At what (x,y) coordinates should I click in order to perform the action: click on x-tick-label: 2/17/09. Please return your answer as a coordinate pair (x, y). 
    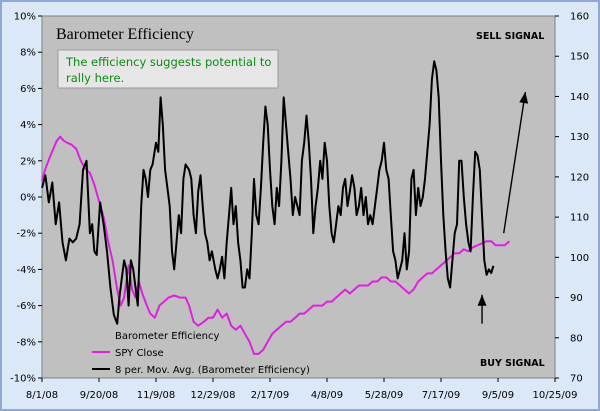
    Looking at the image, I should click on (270, 395).